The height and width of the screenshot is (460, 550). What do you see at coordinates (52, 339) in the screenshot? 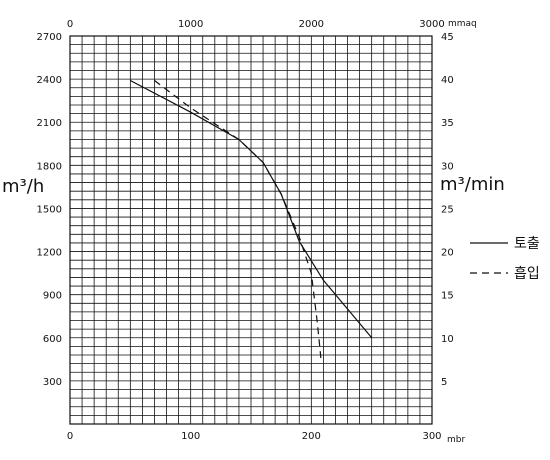
I see `left-tick-label: 600` at bounding box center [52, 339].